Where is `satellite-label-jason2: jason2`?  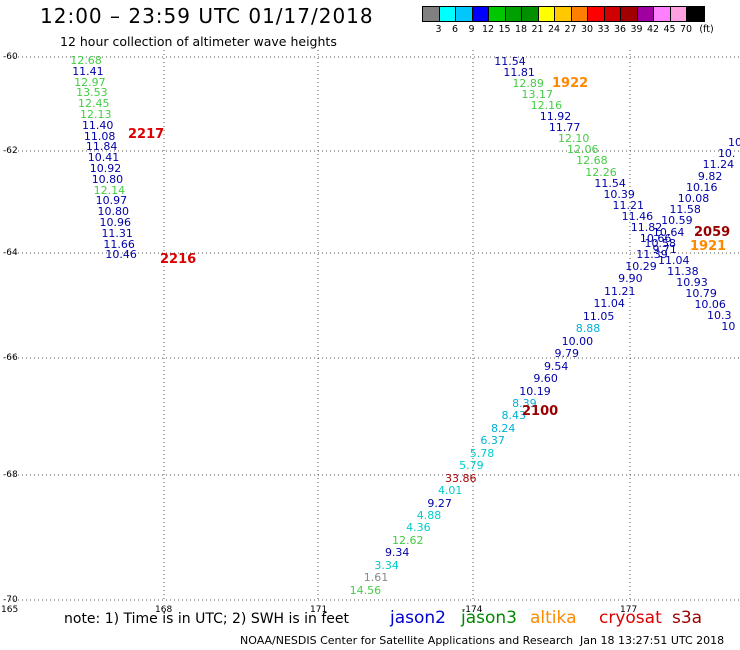 satellite-label-jason2: jason2 is located at coordinates (418, 618).